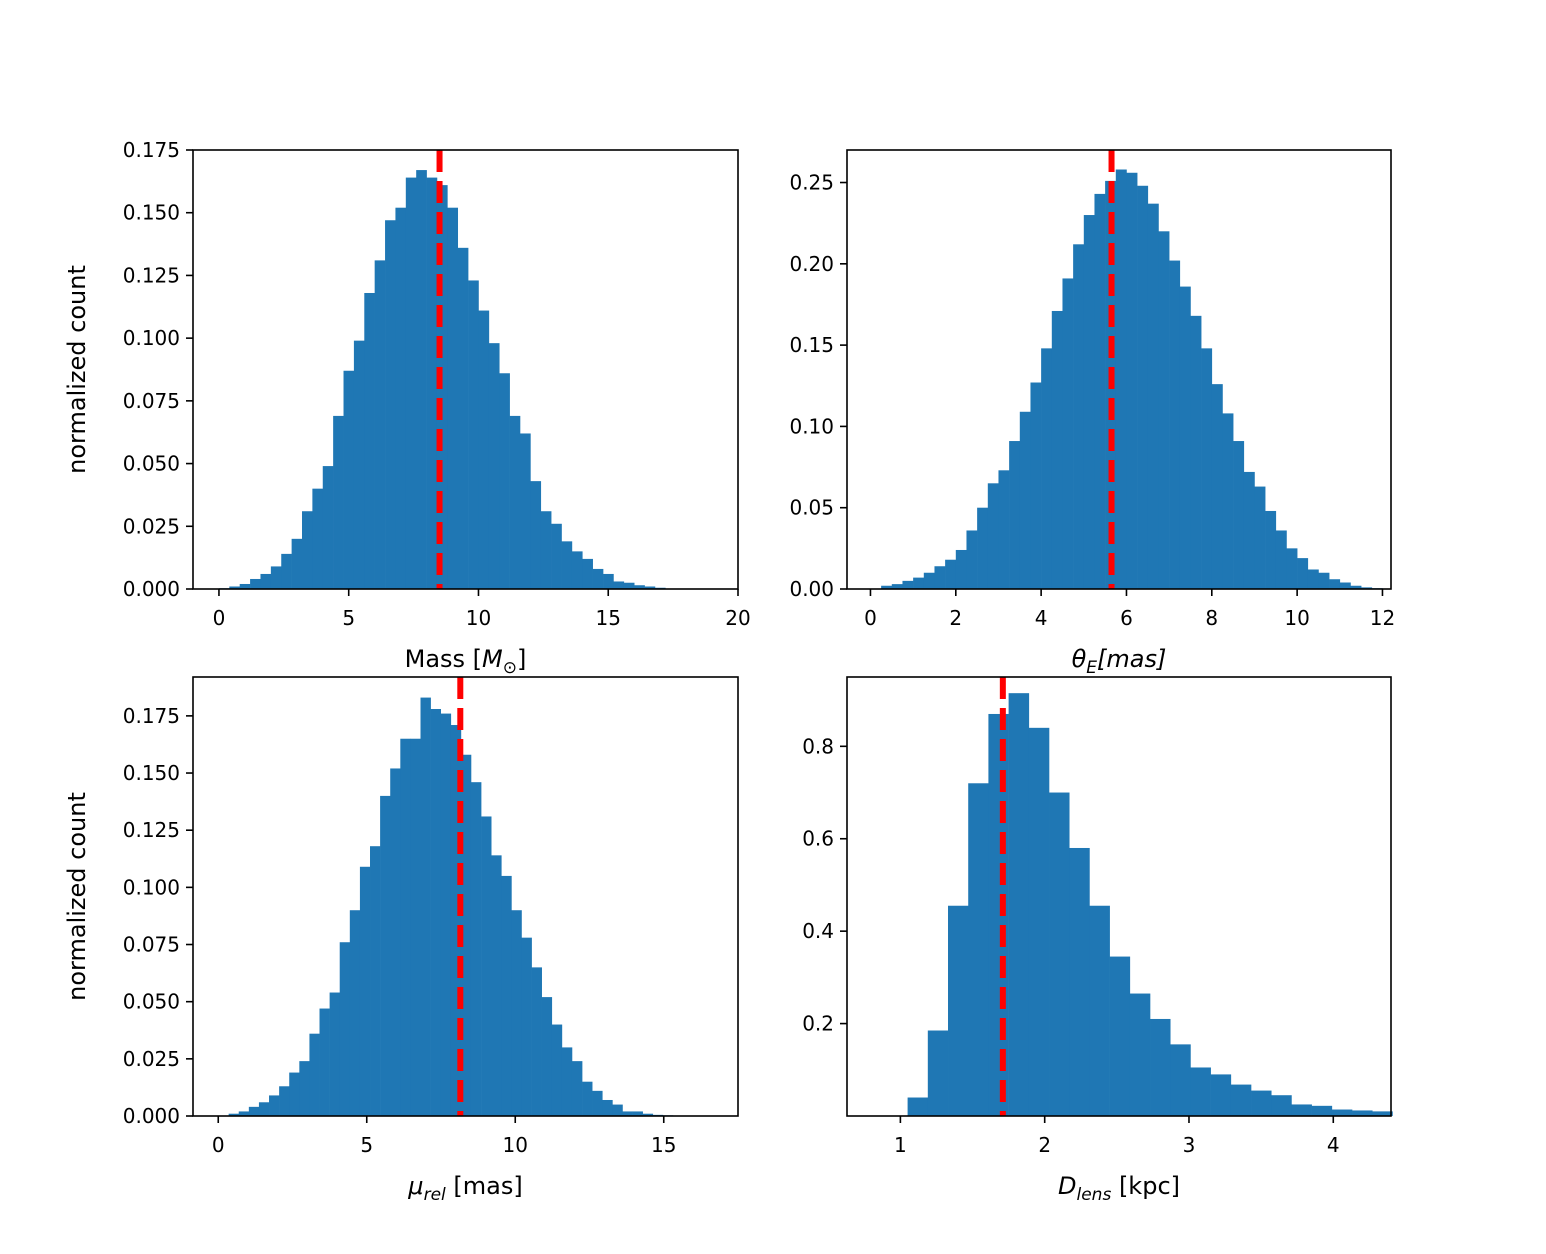  What do you see at coordinates (811, 589) in the screenshot?
I see `y-tick-label: 0.00` at bounding box center [811, 589].